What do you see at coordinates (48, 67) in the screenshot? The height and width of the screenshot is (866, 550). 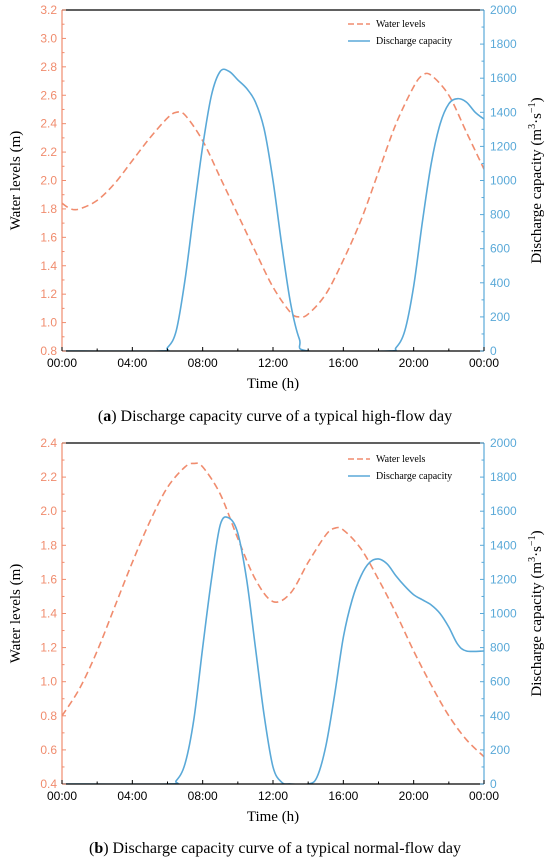 I see `left-tick-label: 2.8` at bounding box center [48, 67].